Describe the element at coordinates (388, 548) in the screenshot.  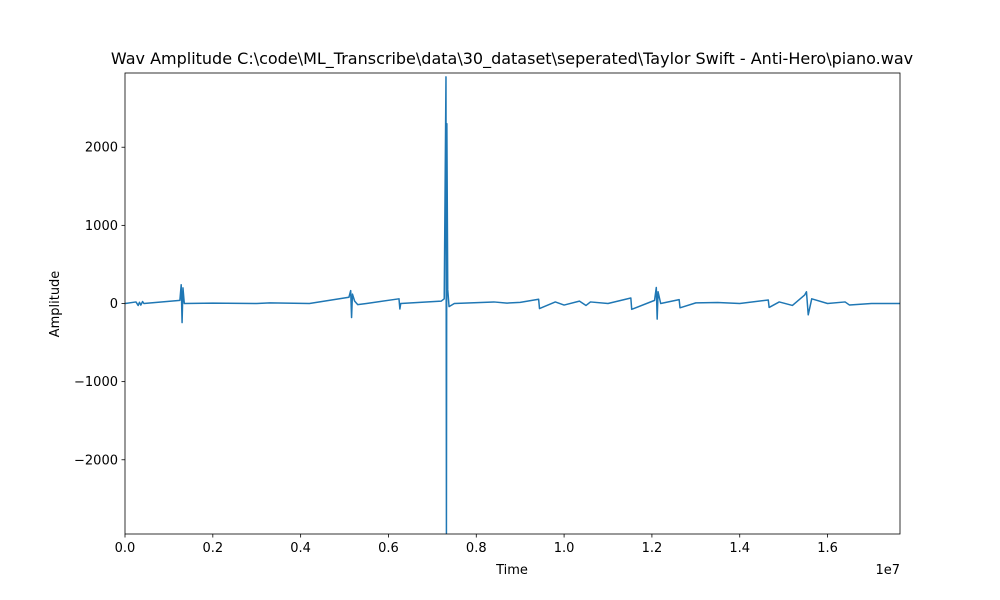
I see `x-tick-label: 0.6` at that location.